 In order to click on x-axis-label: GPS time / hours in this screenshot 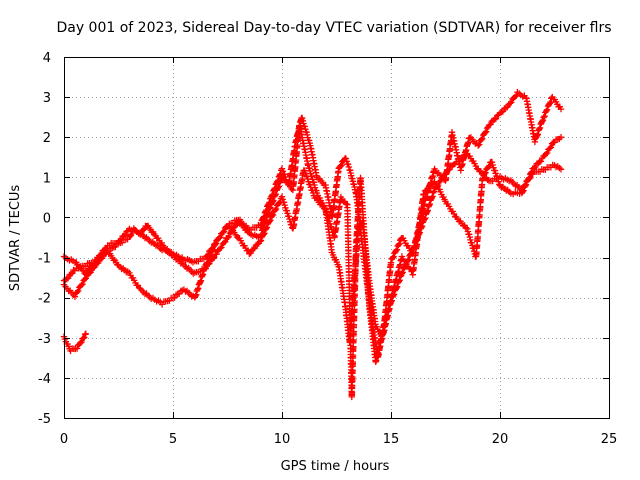, I will do `click(335, 466)`.